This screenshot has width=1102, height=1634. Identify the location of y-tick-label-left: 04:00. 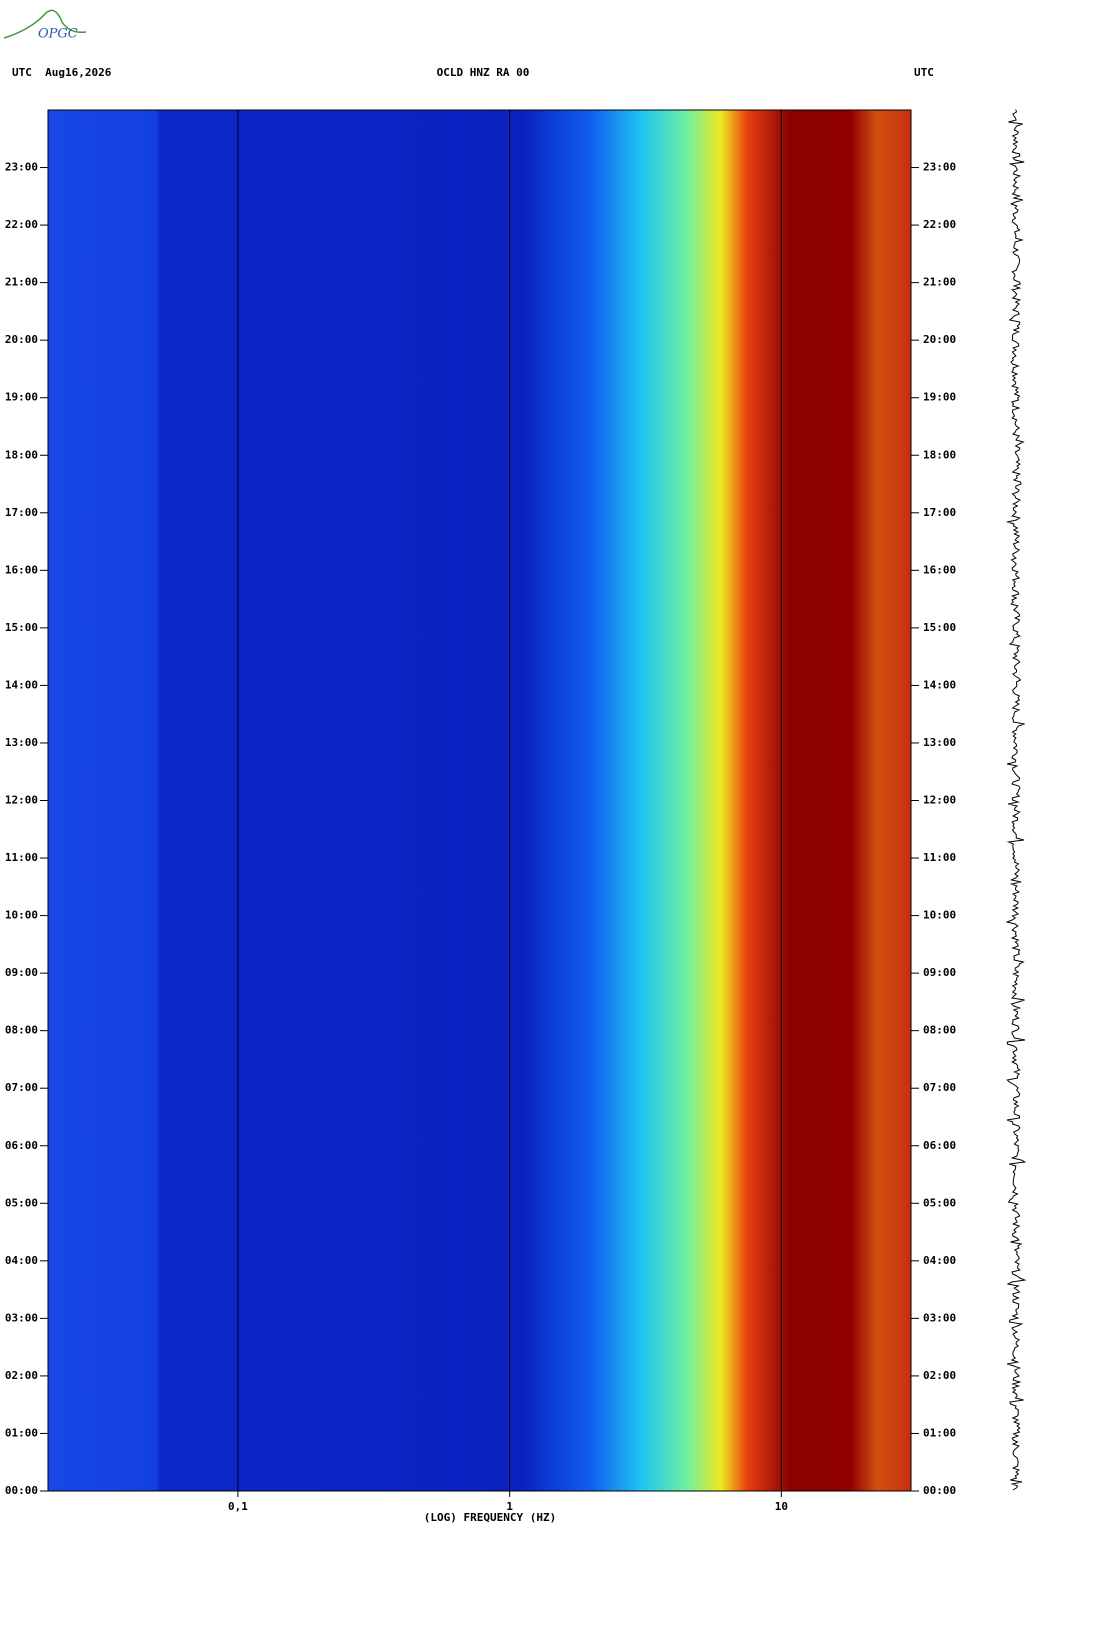
(21, 1260).